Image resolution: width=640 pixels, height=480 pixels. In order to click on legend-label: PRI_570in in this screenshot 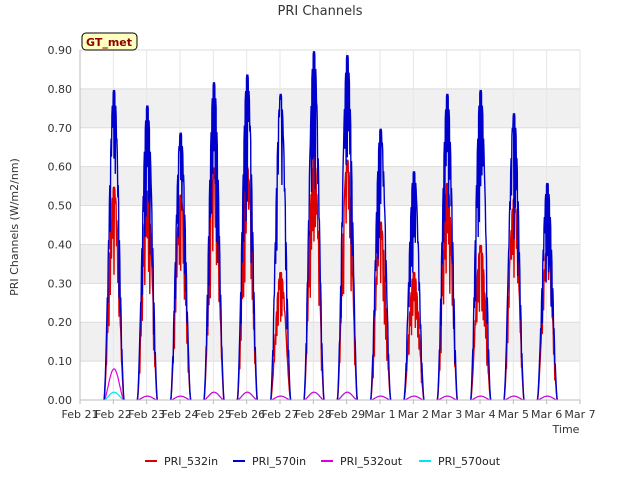, I will do `click(279, 461)`.